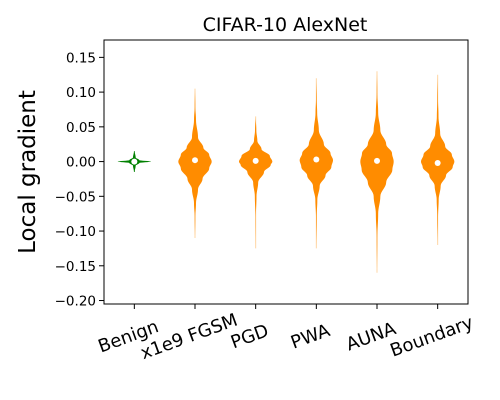 This screenshot has width=500, height=400. Describe the element at coordinates (81, 58) in the screenshot. I see `y-tick-label: 0.15` at that location.